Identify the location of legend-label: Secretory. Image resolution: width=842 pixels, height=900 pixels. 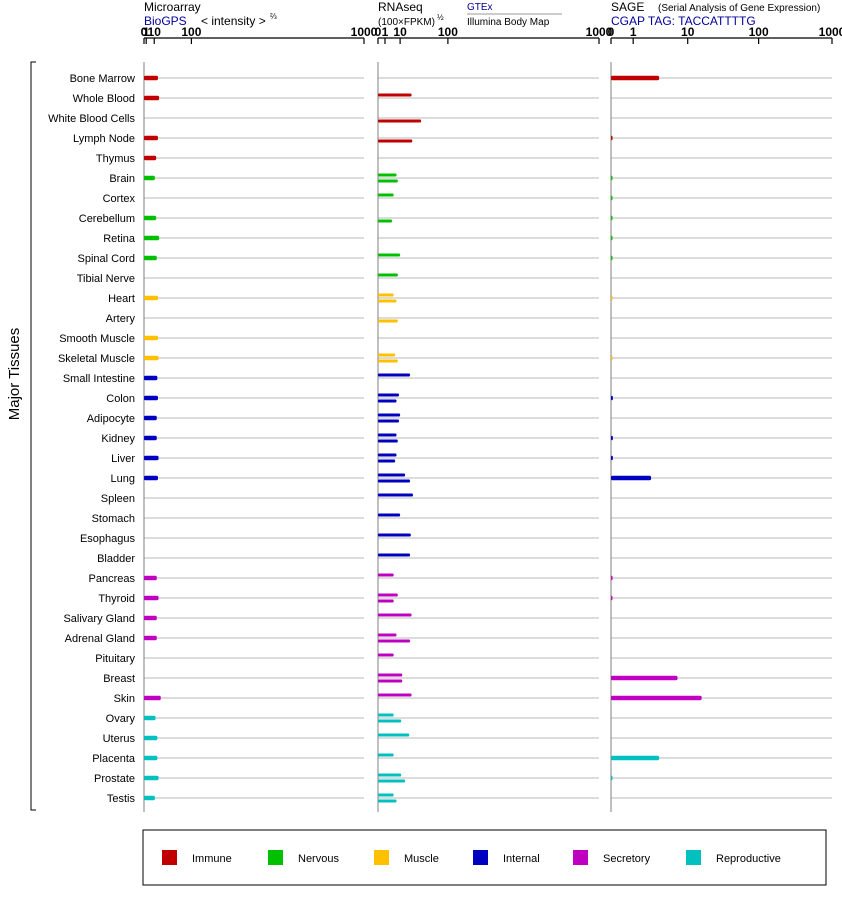
(627, 859).